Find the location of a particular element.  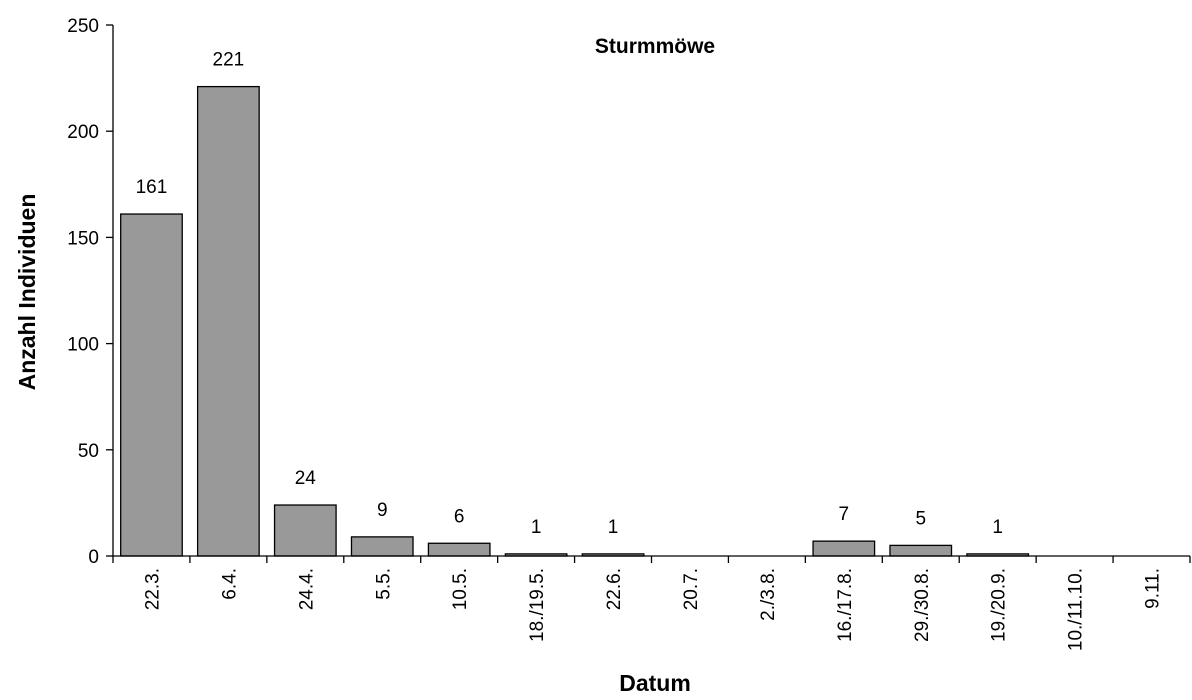

y-tick-label-200: 200 is located at coordinates (83, 132).